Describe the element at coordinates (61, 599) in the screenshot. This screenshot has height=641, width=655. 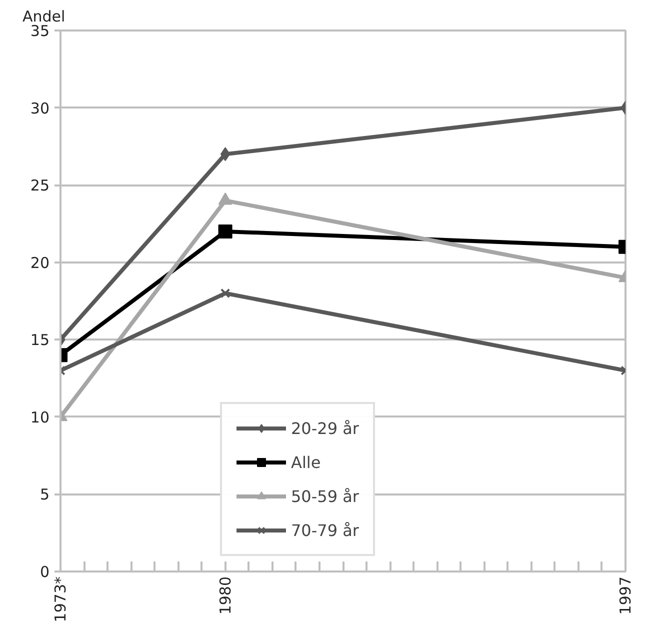
I see `x-tick-label: 1973*` at that location.